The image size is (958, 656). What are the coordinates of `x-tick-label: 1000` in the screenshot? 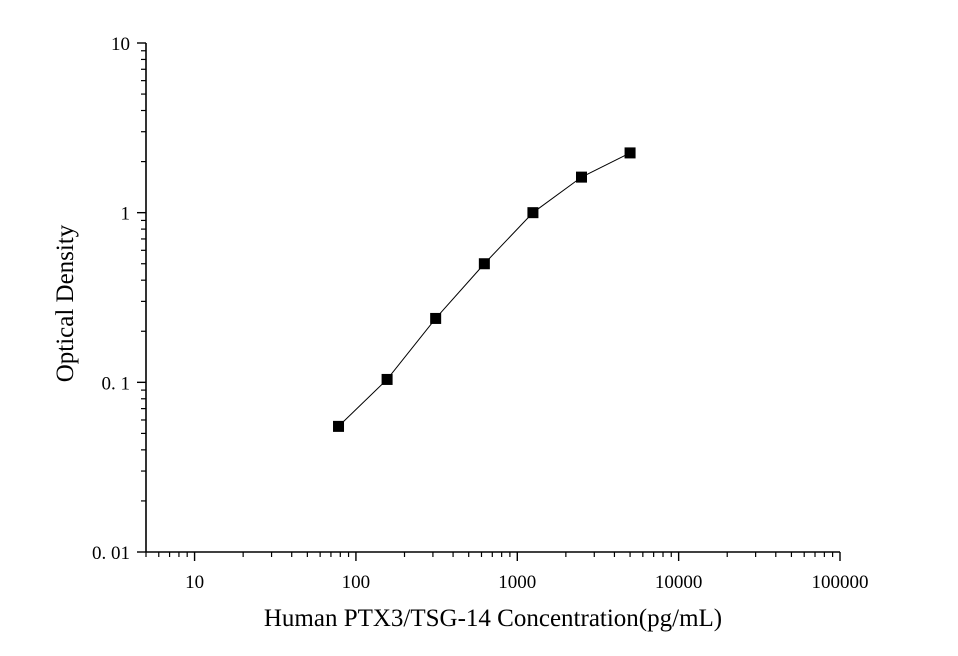 It's located at (517, 582).